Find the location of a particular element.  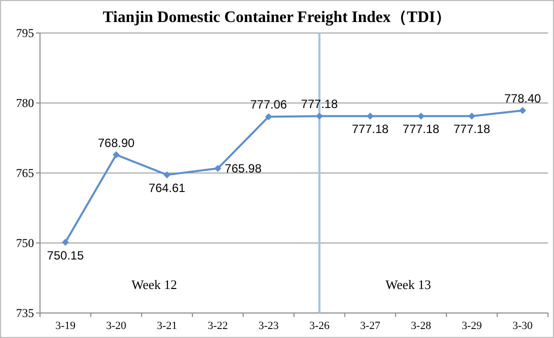

y-tick-label: 795 is located at coordinates (25, 33).